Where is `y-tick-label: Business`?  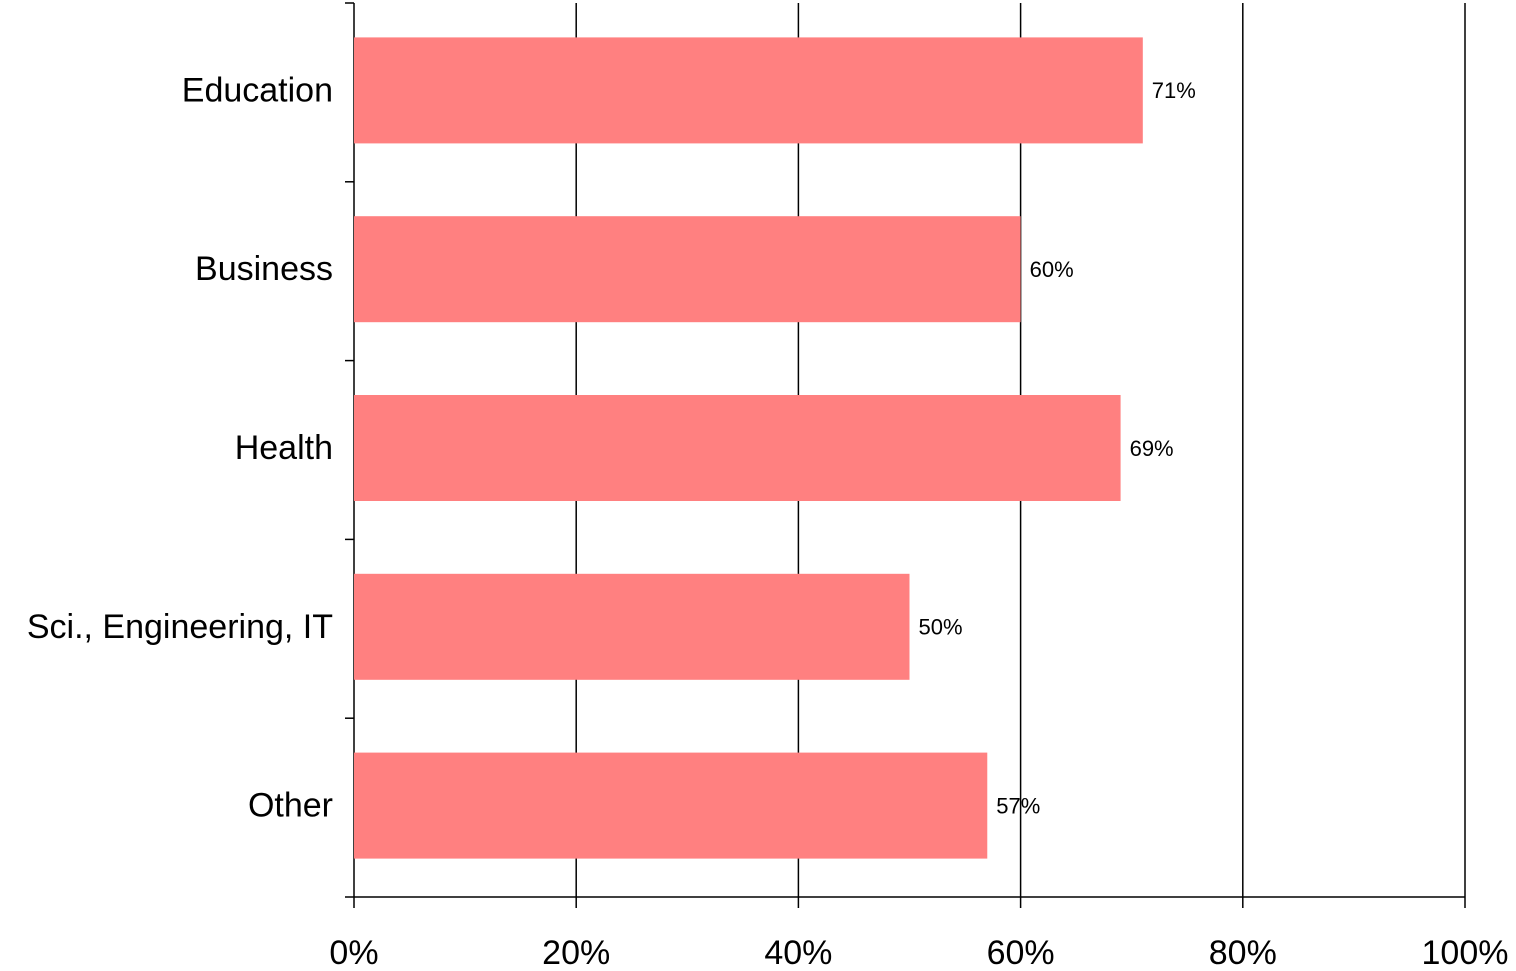 y-tick-label: Business is located at coordinates (264, 269).